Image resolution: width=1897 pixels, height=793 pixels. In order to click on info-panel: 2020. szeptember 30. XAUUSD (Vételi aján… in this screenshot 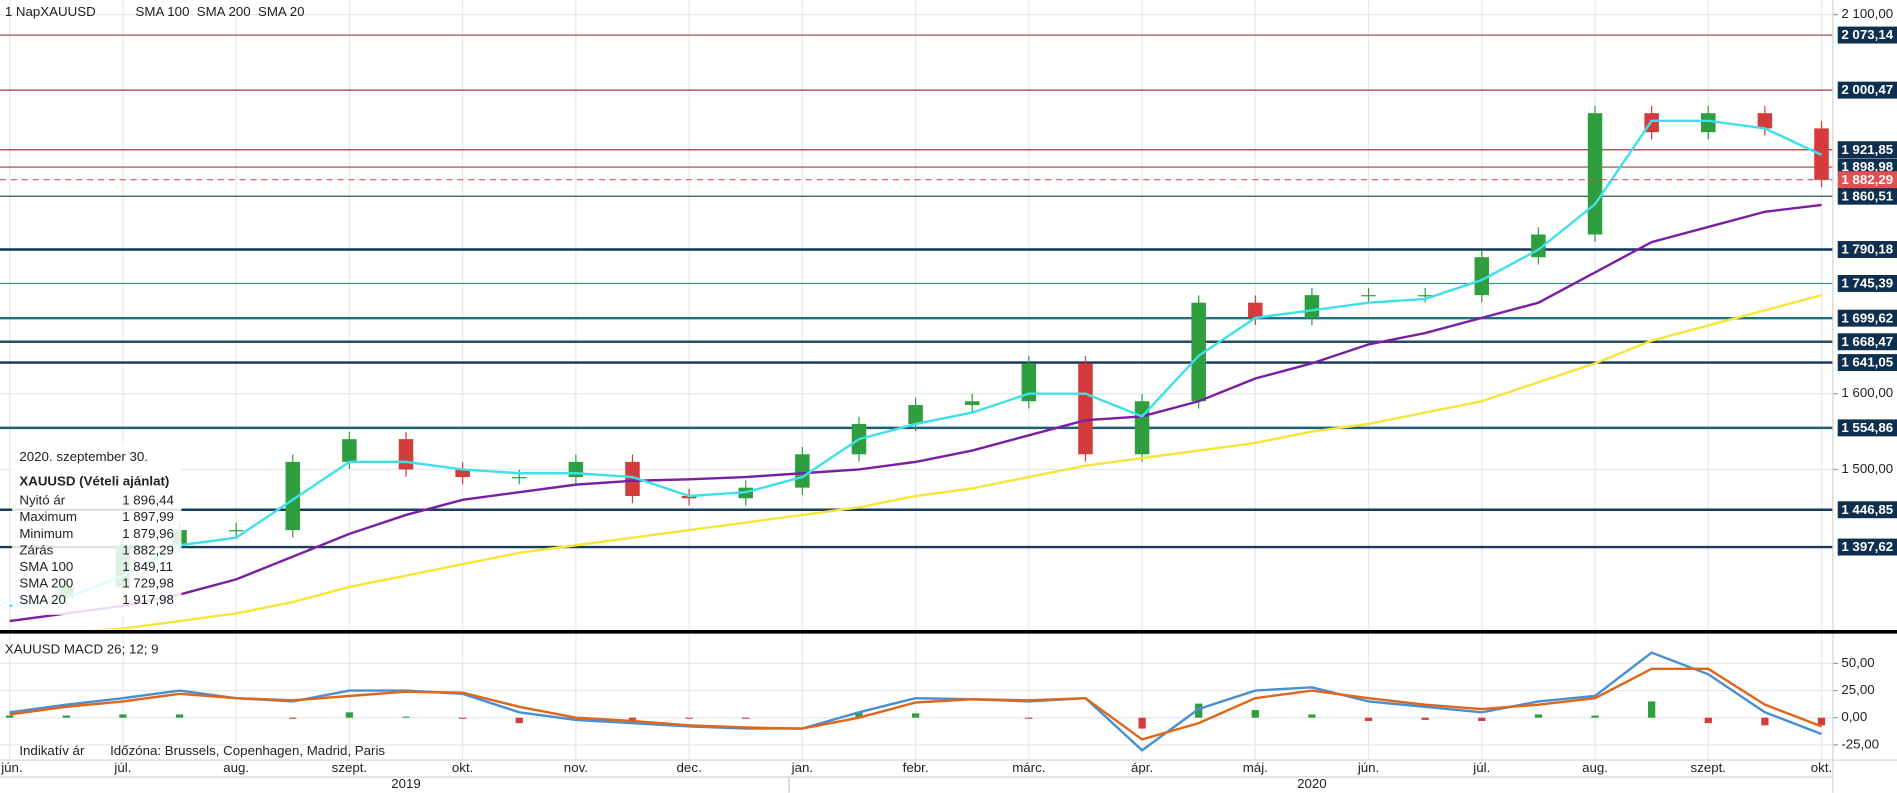, I will do `click(97, 530)`.